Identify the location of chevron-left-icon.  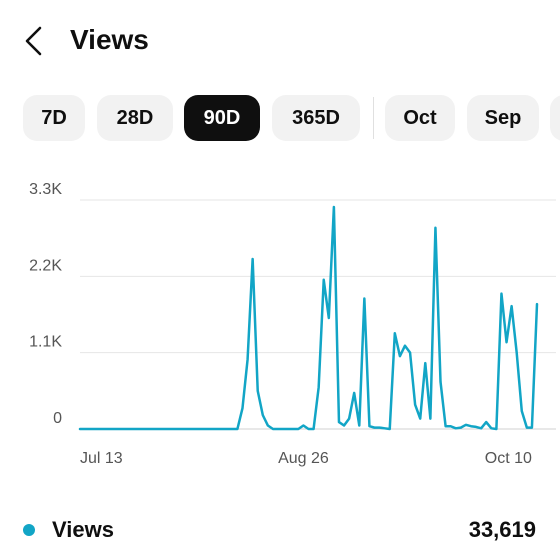
(33, 41).